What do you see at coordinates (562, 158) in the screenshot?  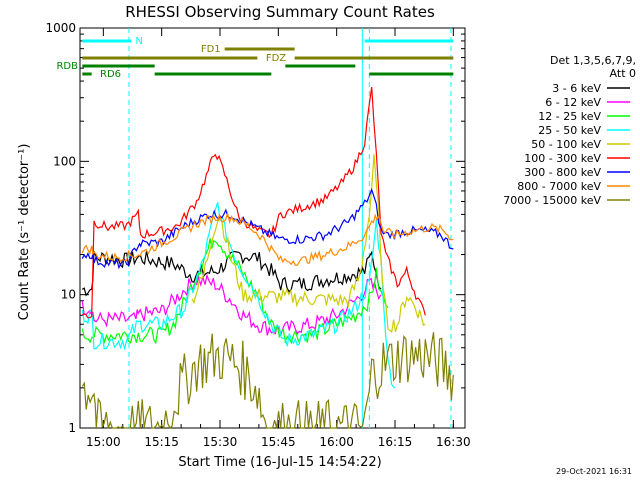 I see `legend-entry-label: 100 - 300 keV` at bounding box center [562, 158].